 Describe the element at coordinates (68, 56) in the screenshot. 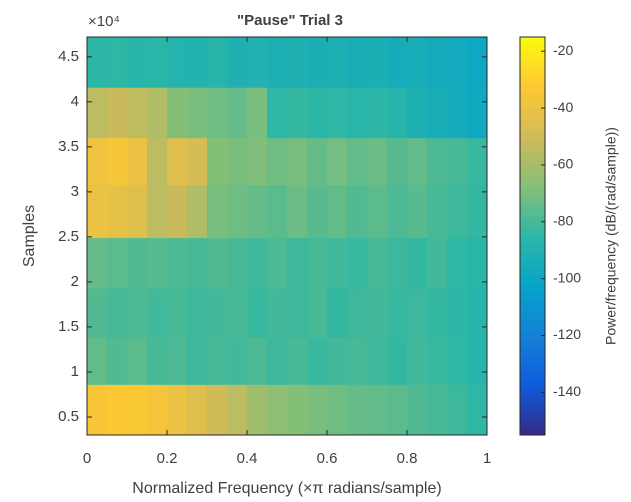

I see `y-tick-label: 4.5` at that location.